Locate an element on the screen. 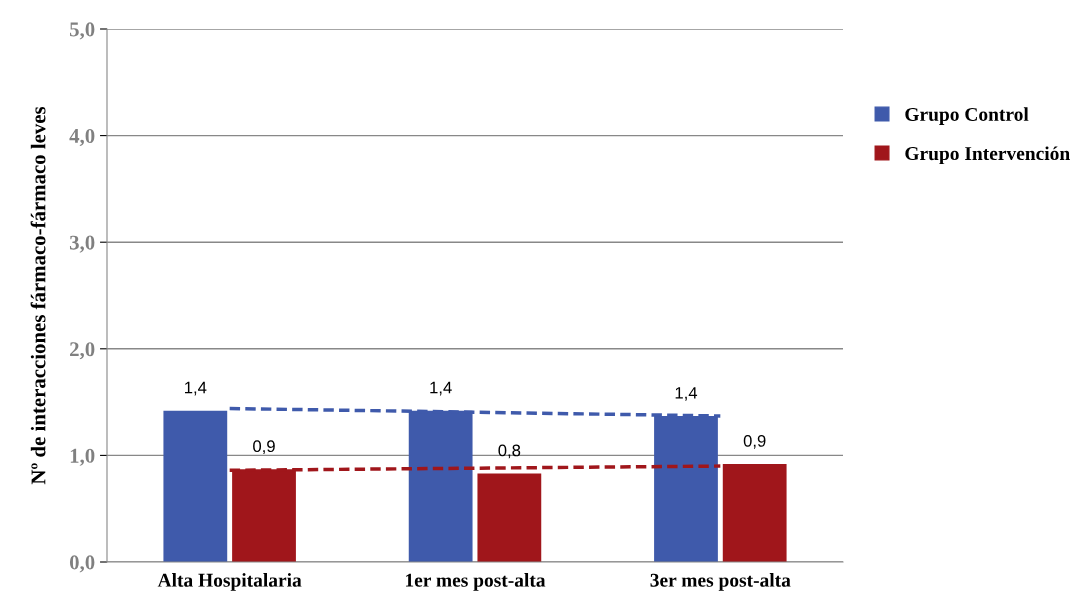 Image resolution: width=1070 pixels, height=601 pixels. x-tick-label: Alta Hospitalaria is located at coordinates (229, 582).